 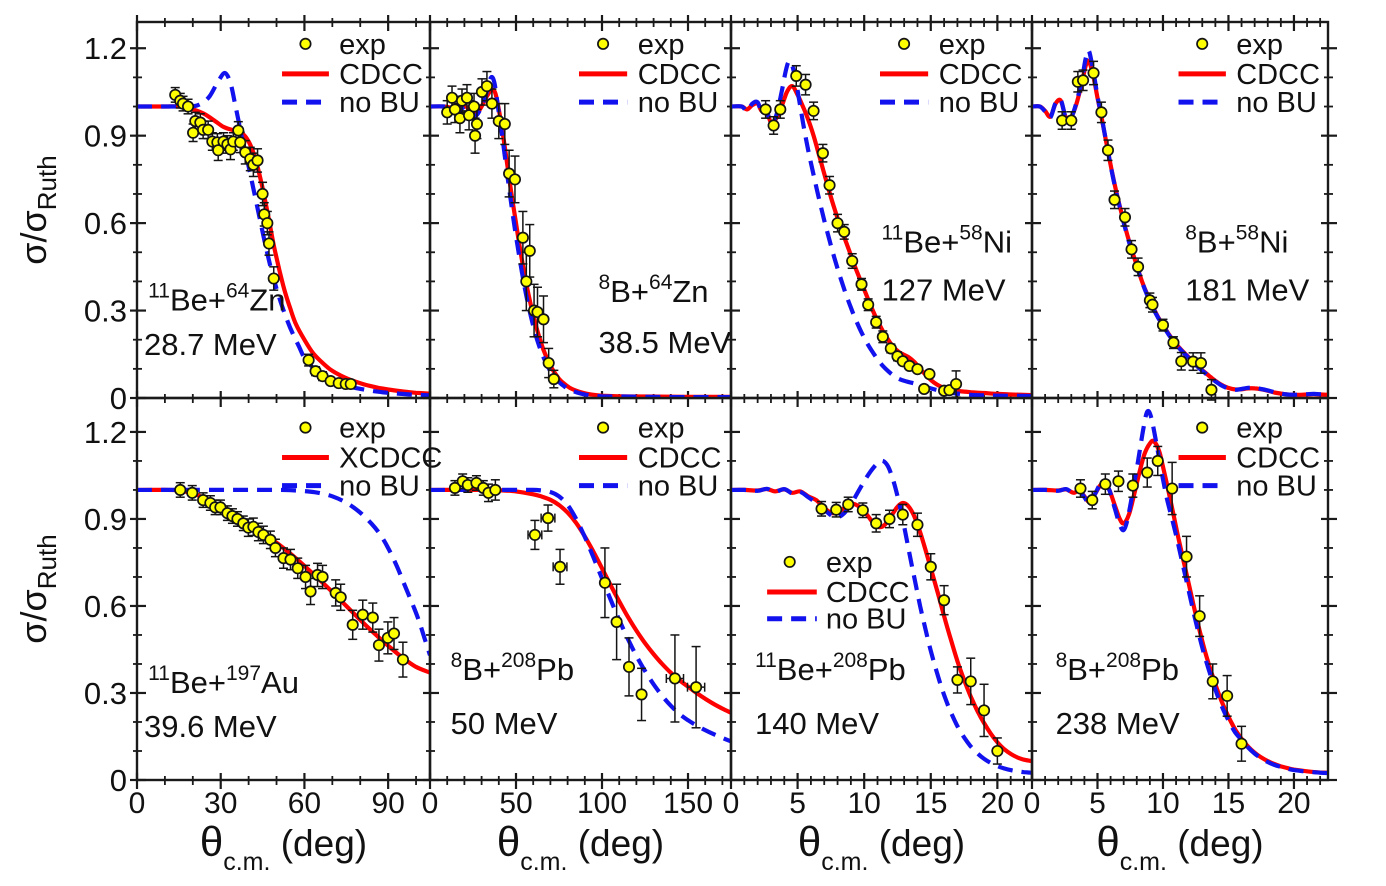 I want to click on energy-label: 50 MeV, so click(x=504, y=723).